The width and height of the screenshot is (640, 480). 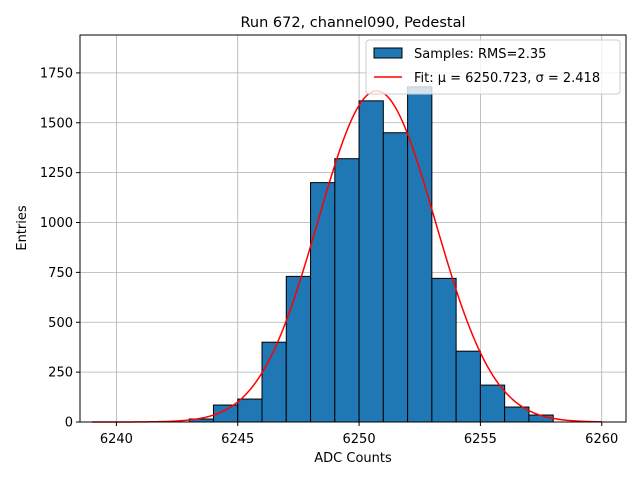 I want to click on y-tick-label: 1750, so click(x=56, y=73).